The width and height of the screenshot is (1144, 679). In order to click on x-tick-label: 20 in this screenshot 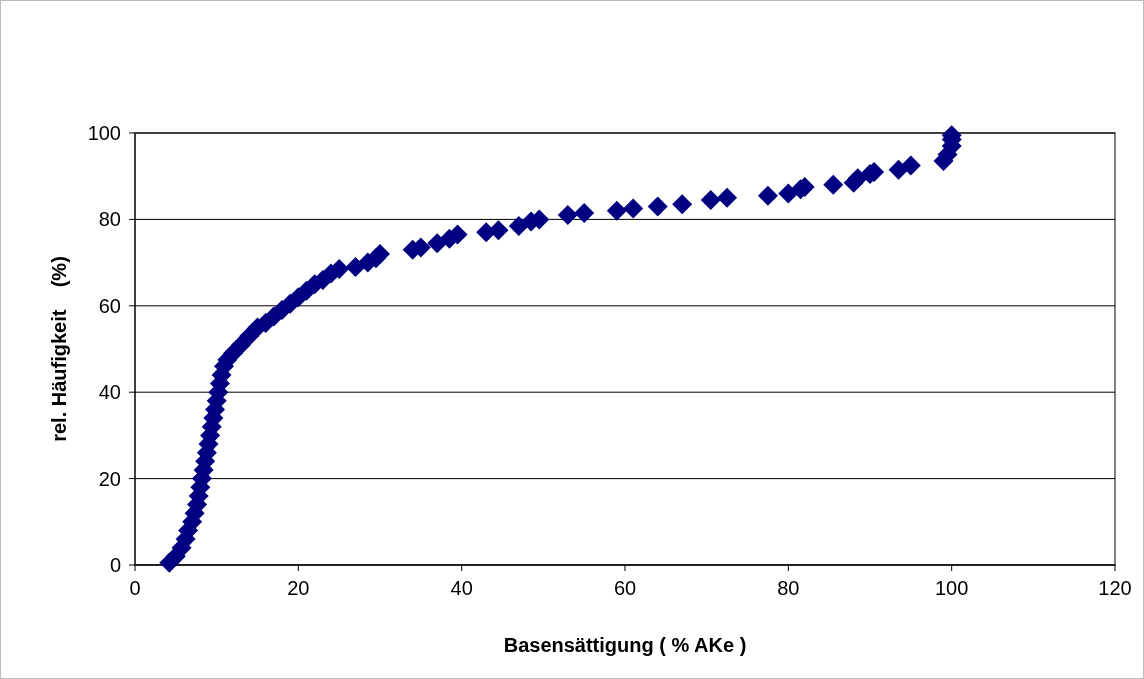, I will do `click(298, 588)`.